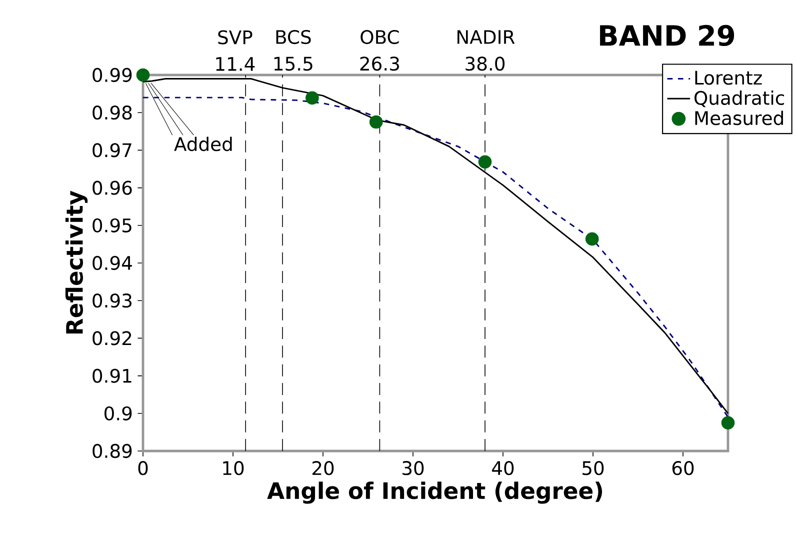 This screenshot has height=547, width=796. I want to click on y-axis-title: Reflectivity, so click(76, 262).